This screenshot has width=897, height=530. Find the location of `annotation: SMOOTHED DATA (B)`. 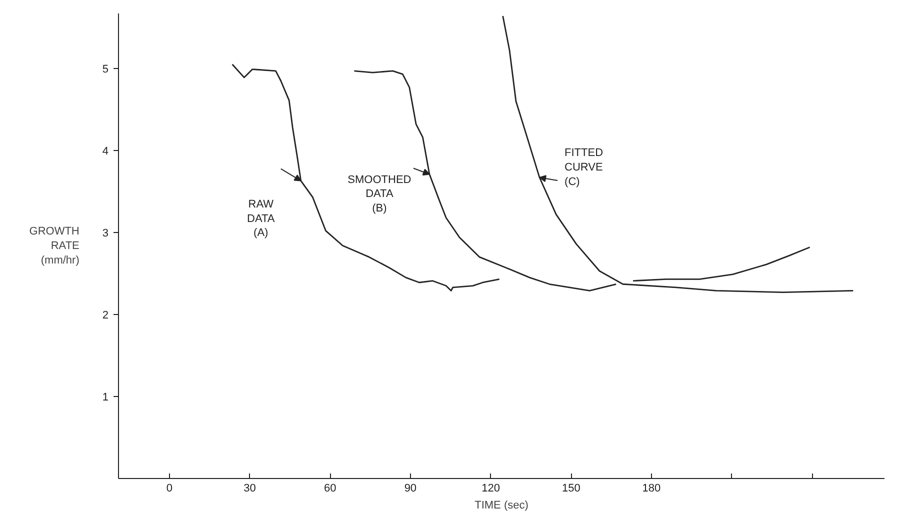

annotation: SMOOTHED DATA (B) is located at coordinates (380, 194).